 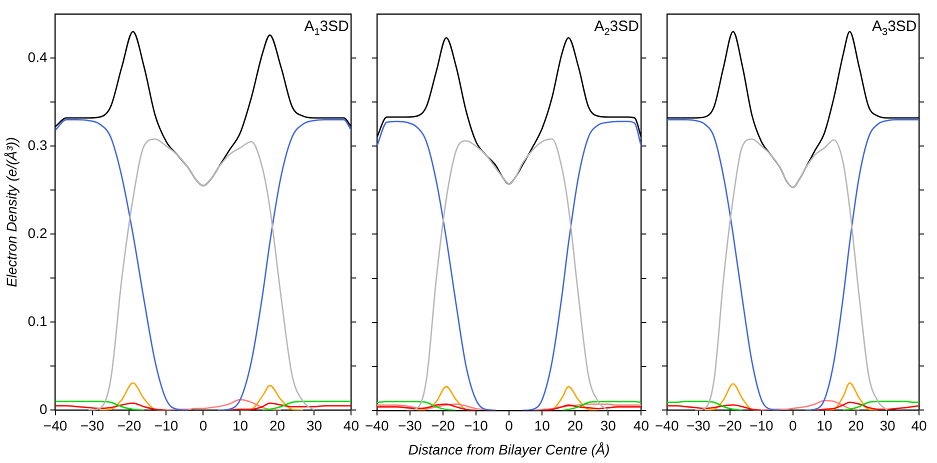 What do you see at coordinates (11, 212) in the screenshot?
I see `y-axis-title: Electron Density (e/(Å³))` at bounding box center [11, 212].